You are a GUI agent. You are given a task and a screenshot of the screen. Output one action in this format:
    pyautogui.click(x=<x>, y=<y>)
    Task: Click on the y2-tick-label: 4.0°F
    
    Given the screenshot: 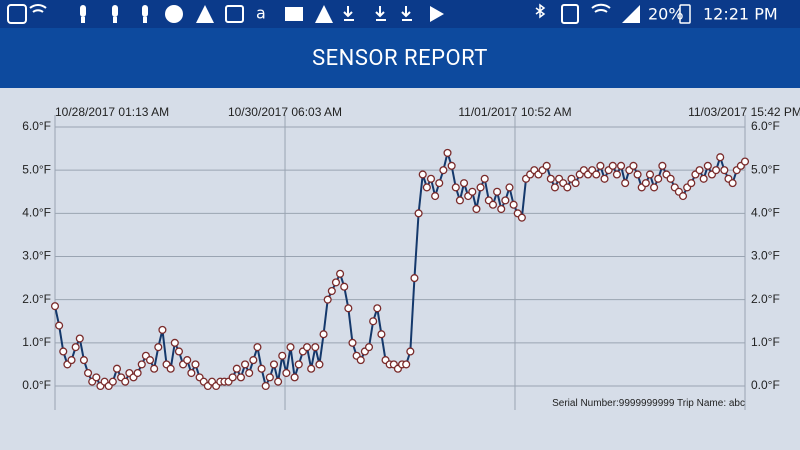 What is the action you would take?
    pyautogui.click(x=765, y=213)
    